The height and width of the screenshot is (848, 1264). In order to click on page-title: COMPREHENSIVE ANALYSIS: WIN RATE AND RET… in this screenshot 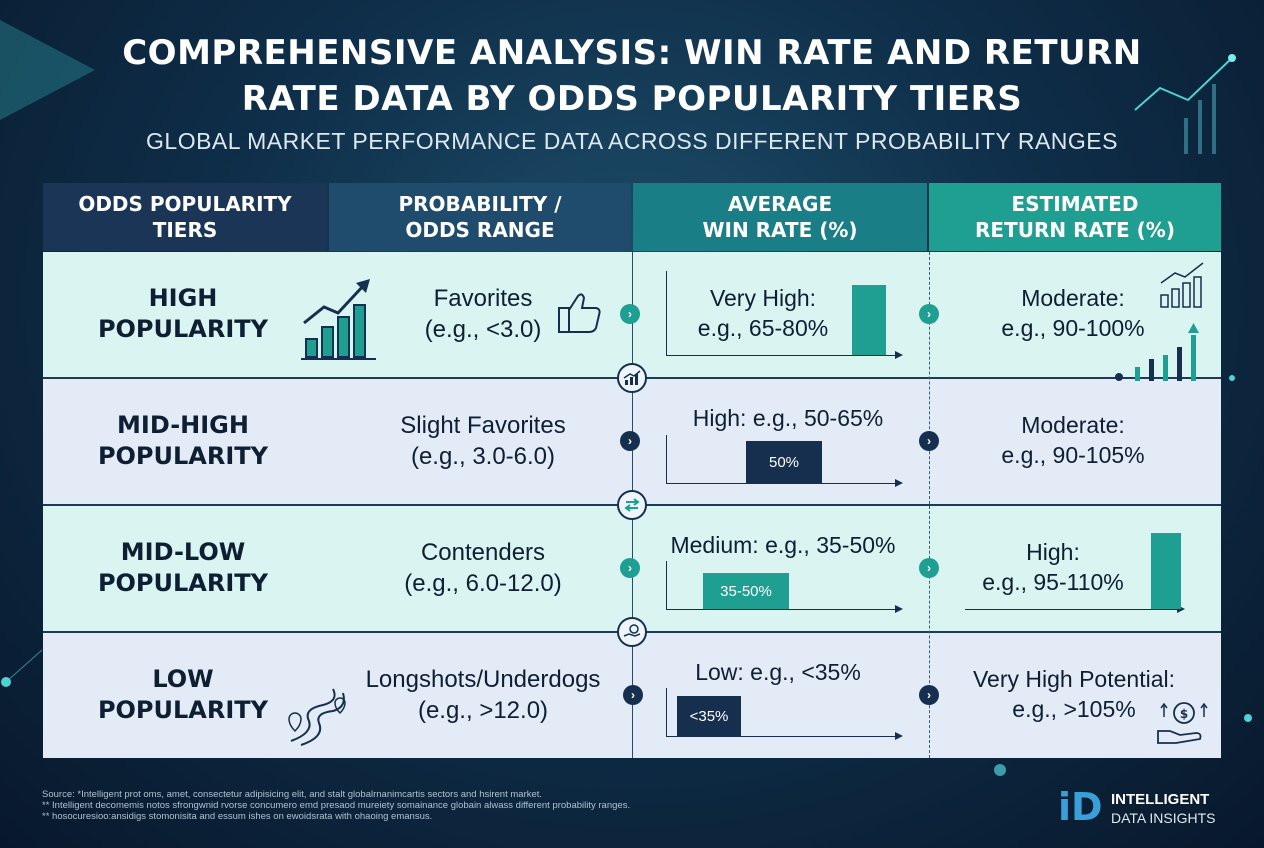, I will do `click(632, 76)`.